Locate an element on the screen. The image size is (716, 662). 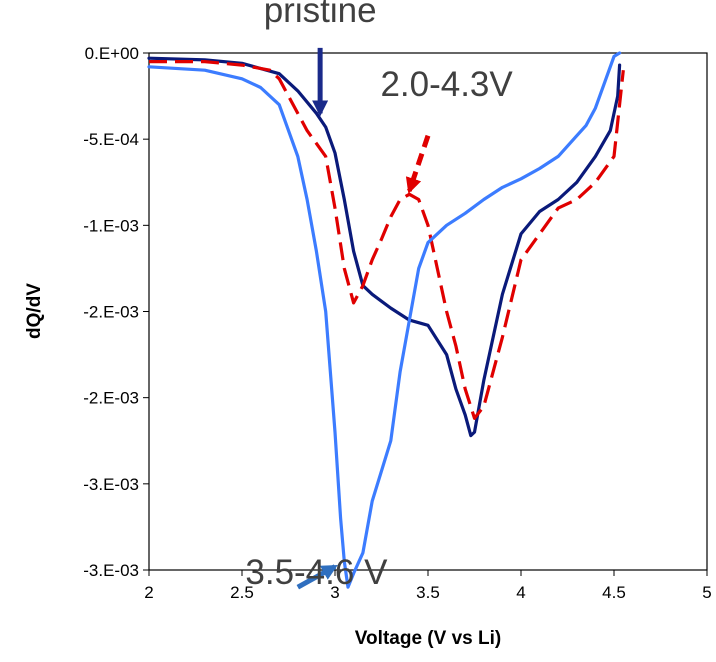
y-tick-label: 0.E+00 is located at coordinates (112, 53).